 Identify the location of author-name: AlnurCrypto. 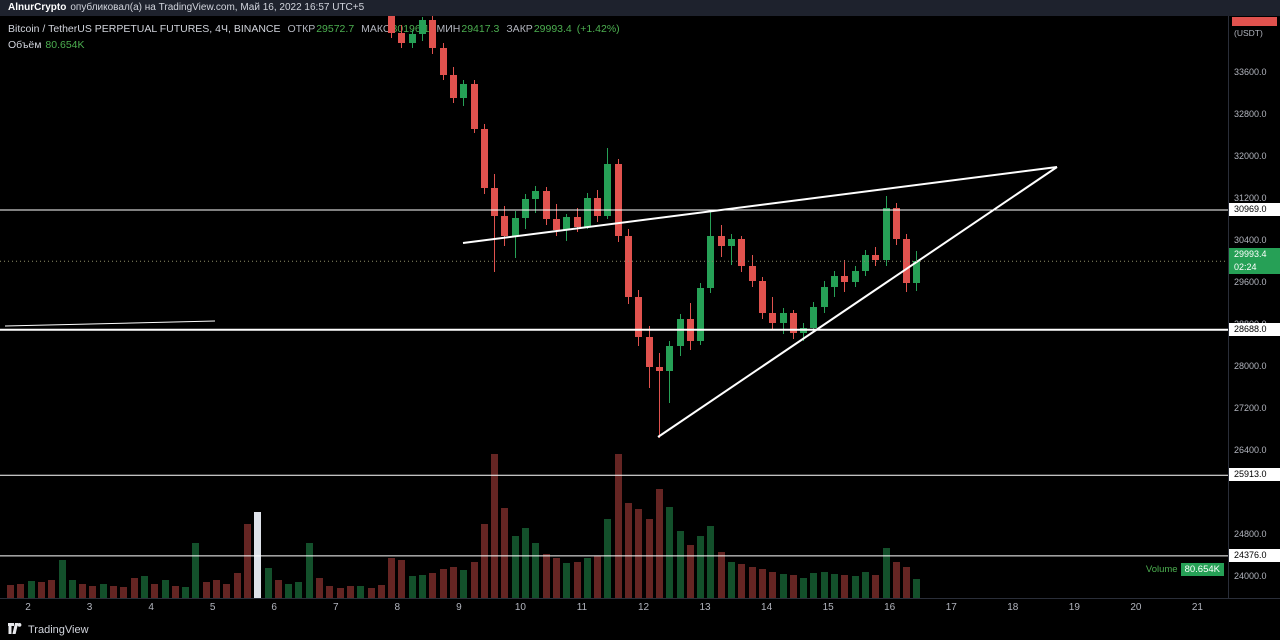
(37, 7).